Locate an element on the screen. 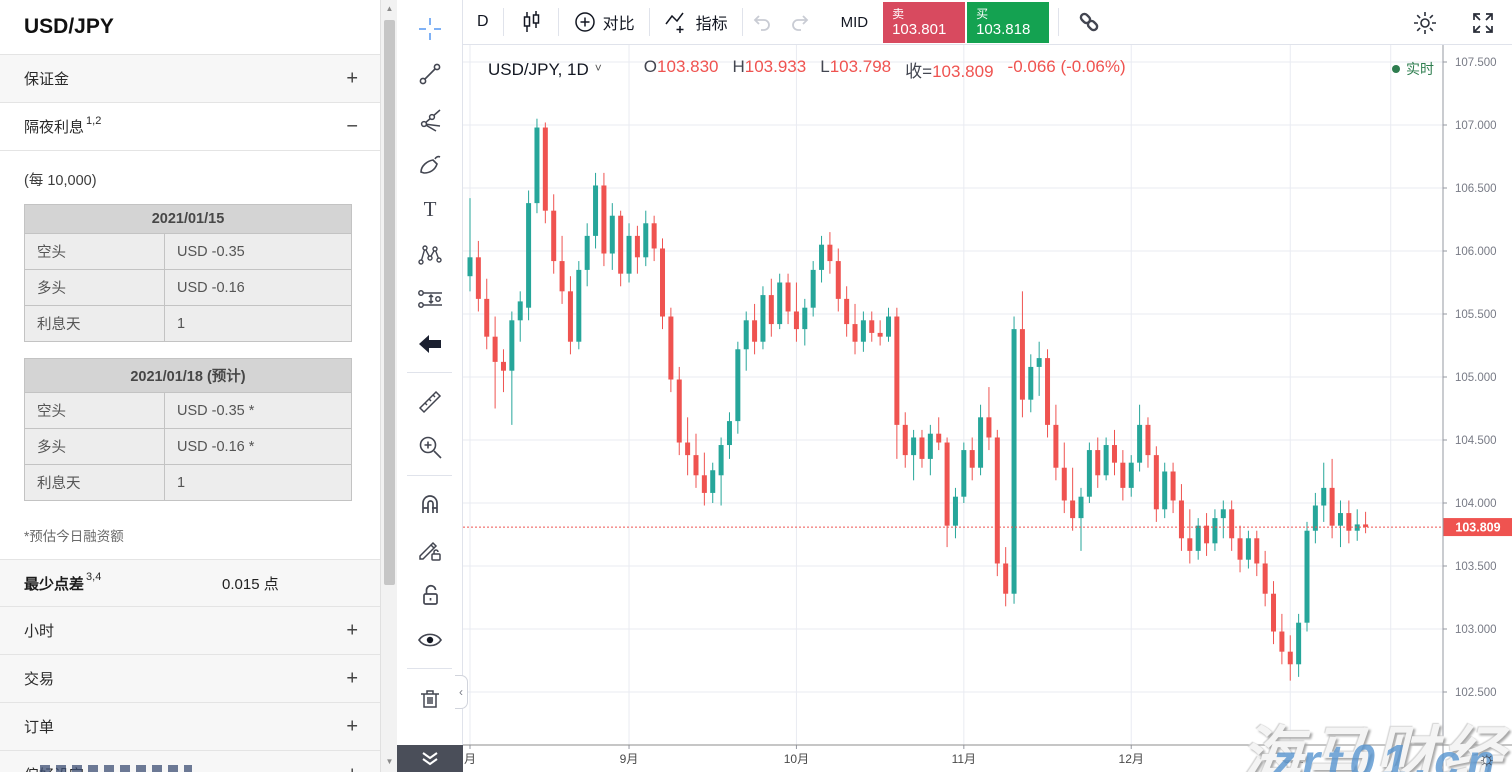 Image resolution: width=1512 pixels, height=772 pixels. ruler-icon is located at coordinates (429, 401).